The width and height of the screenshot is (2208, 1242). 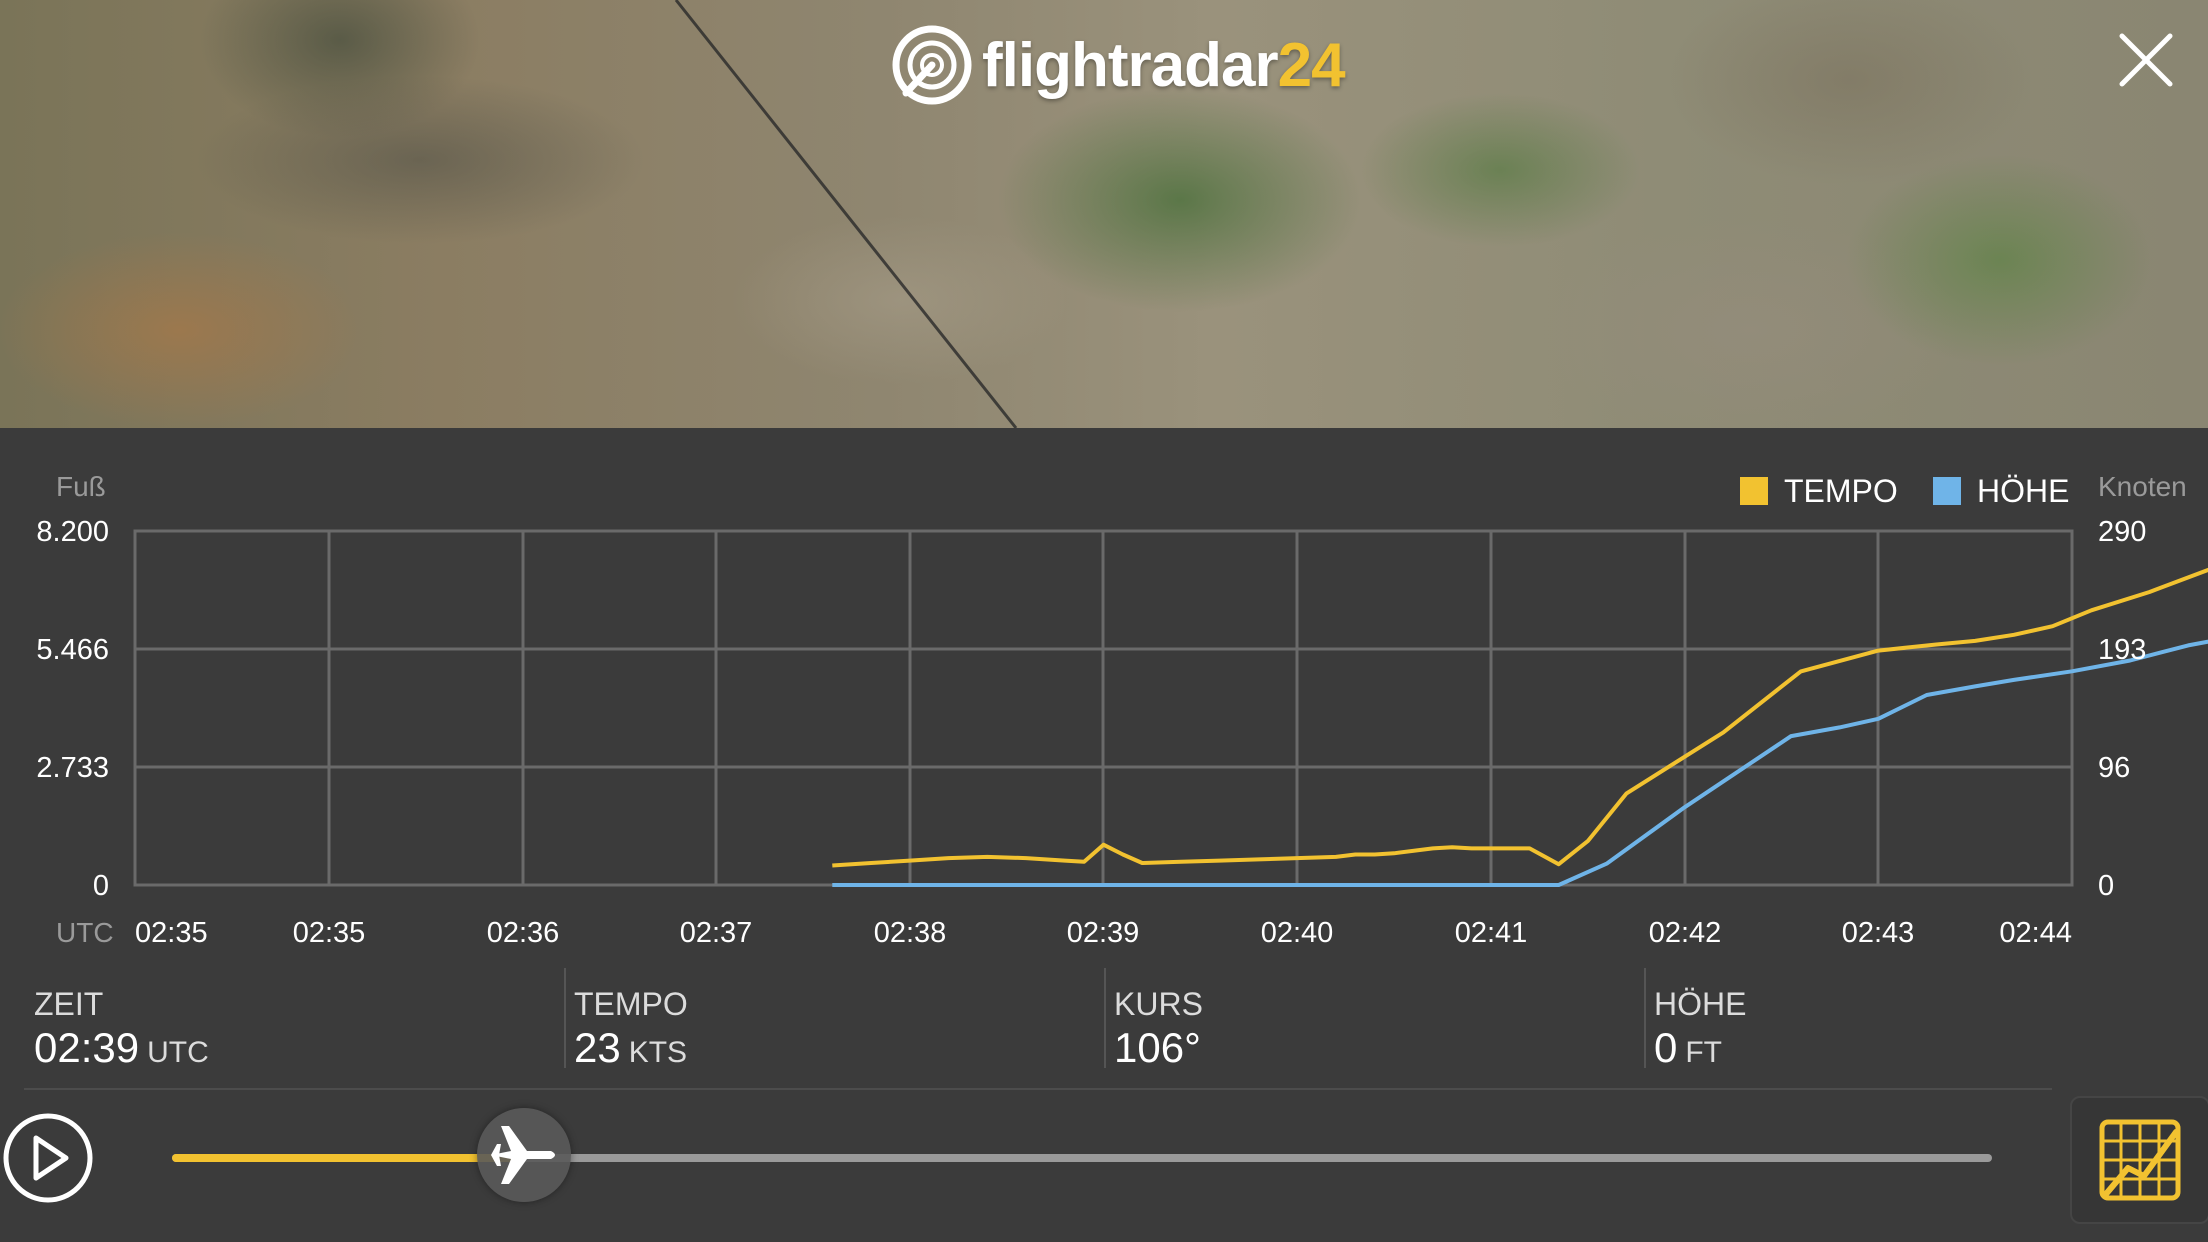 I want to click on info-tempo-value: 23 KTS, so click(x=631, y=1047).